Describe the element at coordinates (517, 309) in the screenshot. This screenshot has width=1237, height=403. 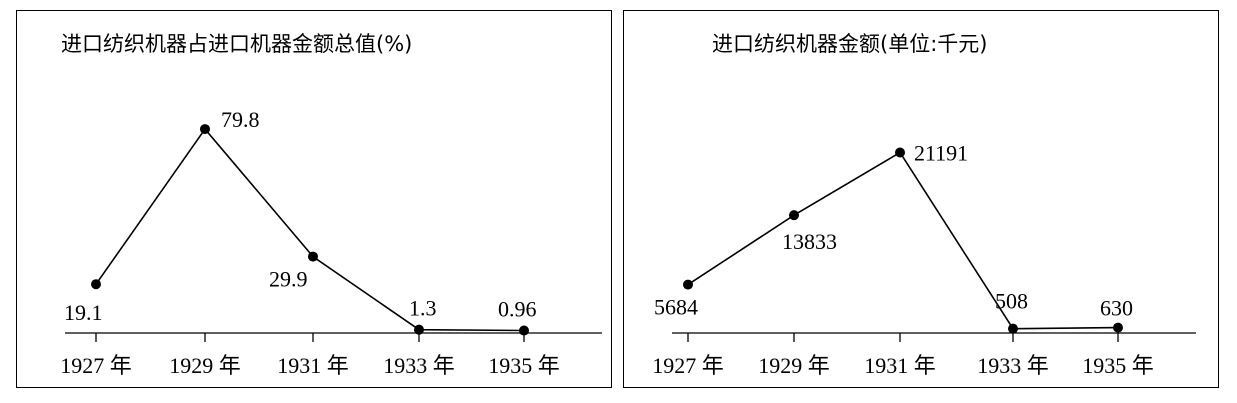
I see `data-label: 0.96` at that location.